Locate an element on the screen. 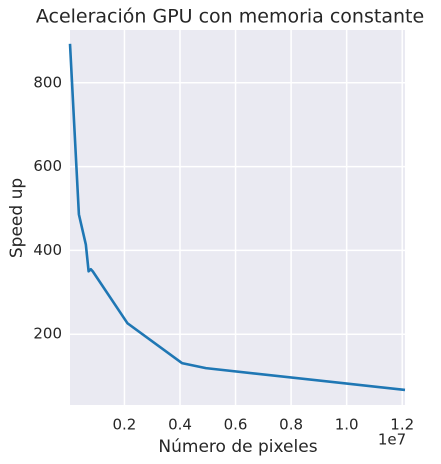 The width and height of the screenshot is (441, 464). y-tick-label: 200 is located at coordinates (47, 334).